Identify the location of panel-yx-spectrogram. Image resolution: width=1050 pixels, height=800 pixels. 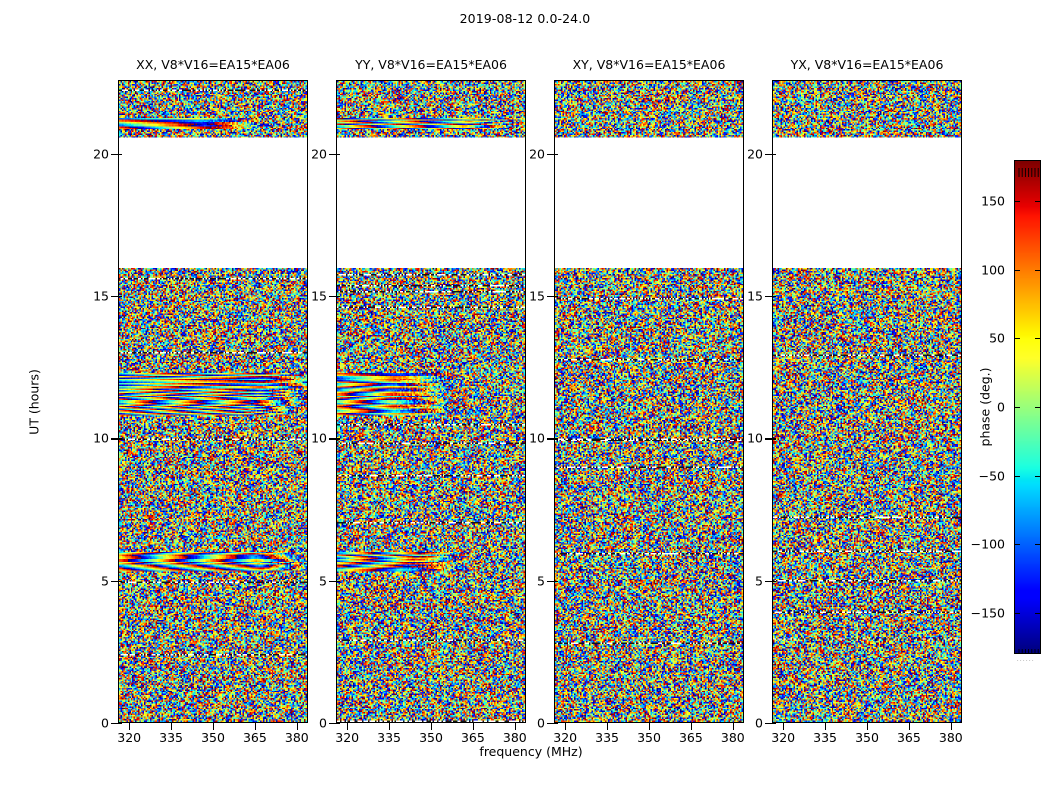
(867, 401).